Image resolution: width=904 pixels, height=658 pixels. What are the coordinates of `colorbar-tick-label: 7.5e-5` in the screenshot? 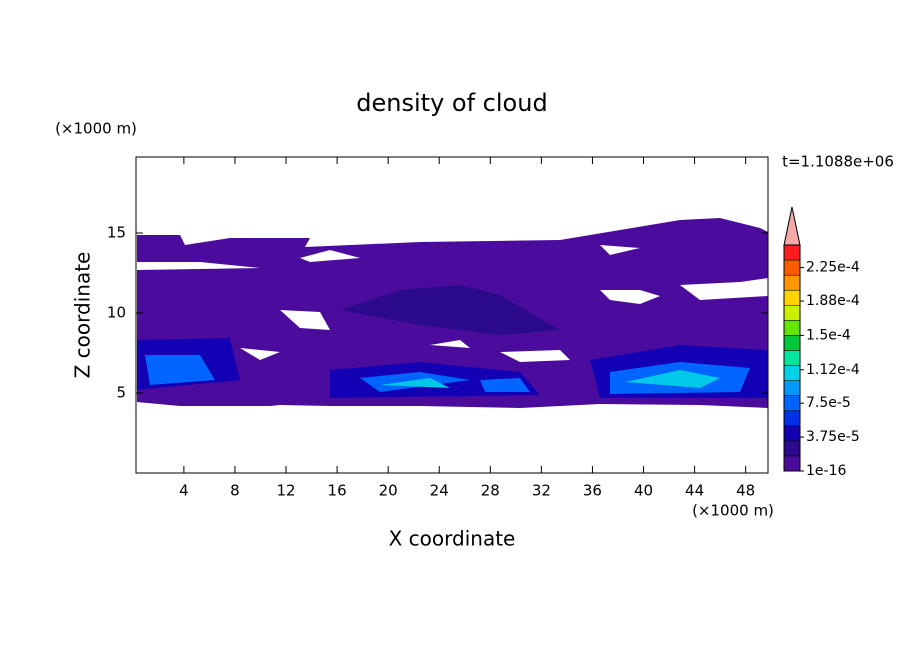 It's located at (828, 403).